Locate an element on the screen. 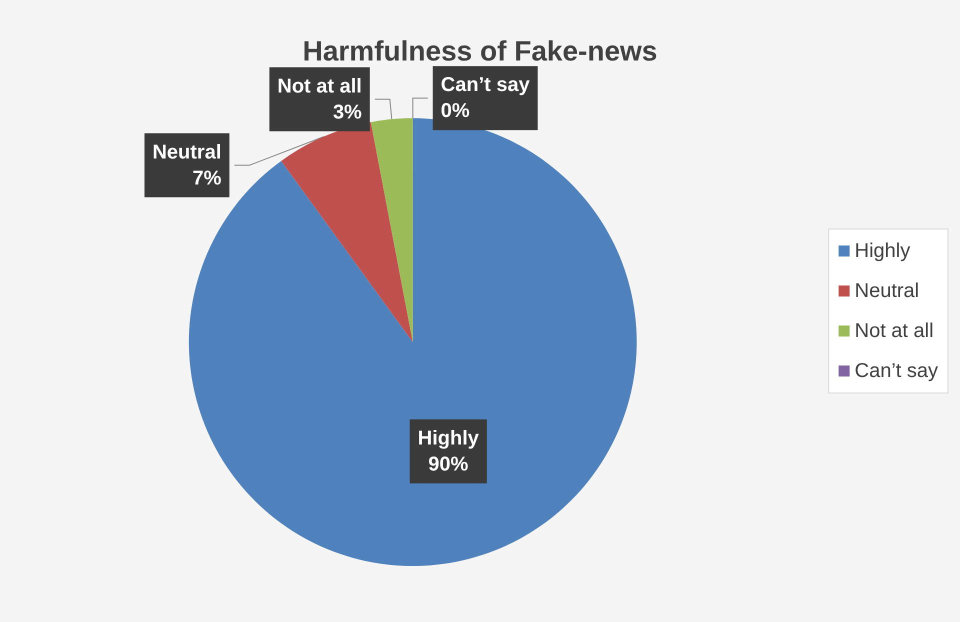 This screenshot has width=960, height=622. slice-label: Highly is located at coordinates (449, 438).